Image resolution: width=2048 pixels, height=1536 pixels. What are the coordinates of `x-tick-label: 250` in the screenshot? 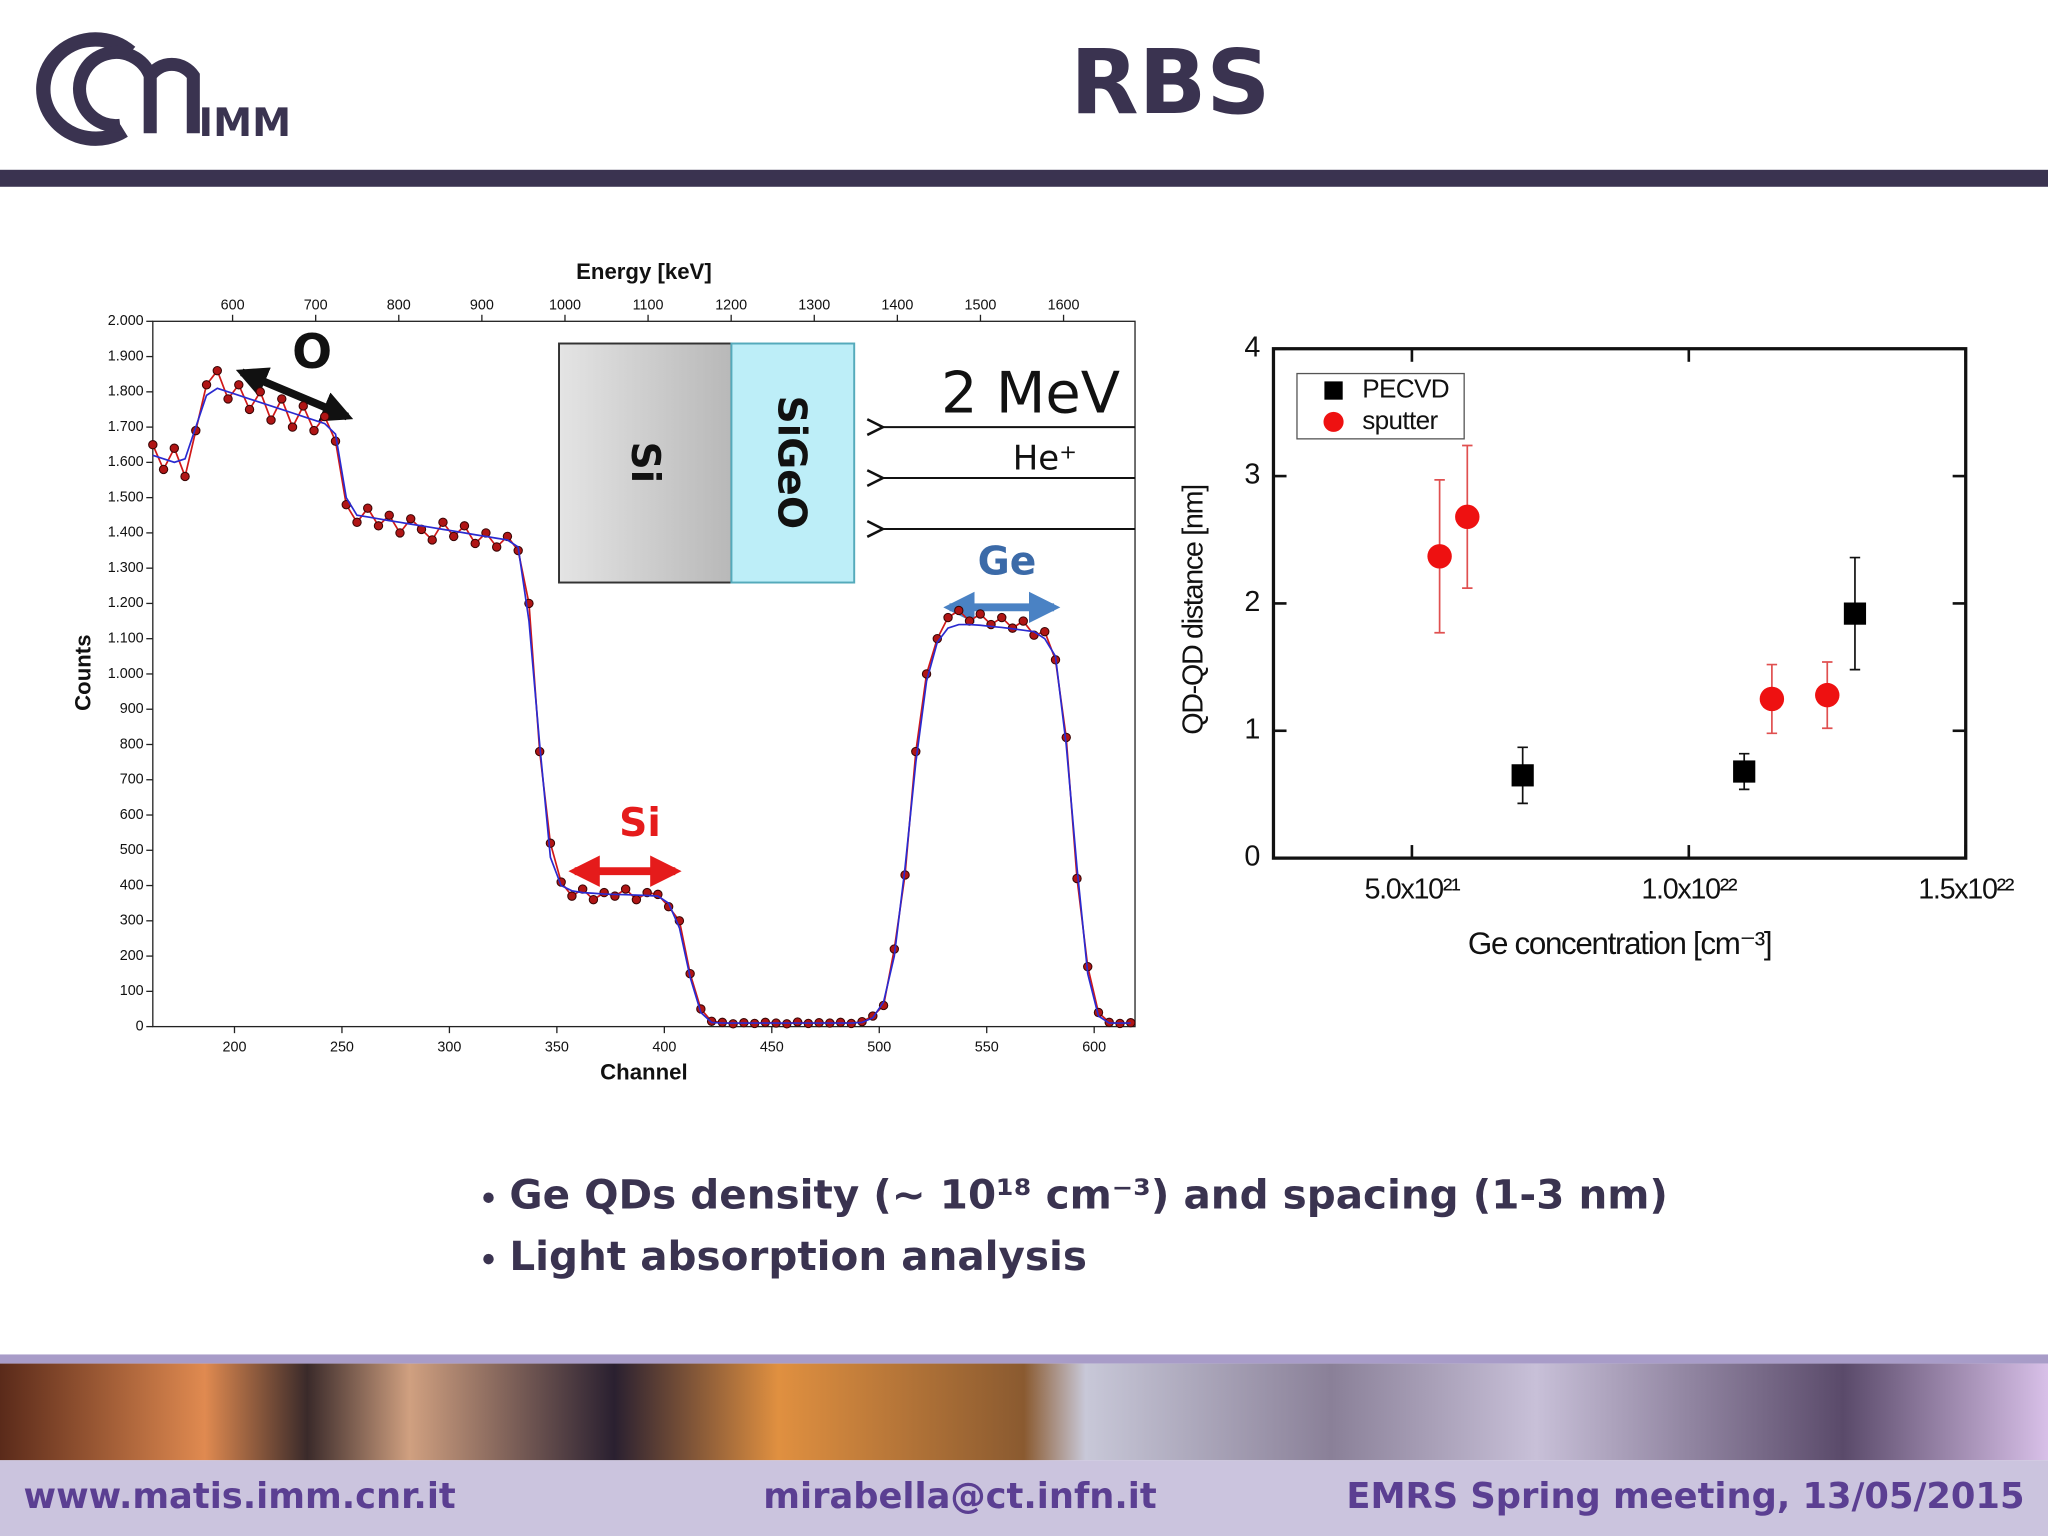 It's located at (342, 1047).